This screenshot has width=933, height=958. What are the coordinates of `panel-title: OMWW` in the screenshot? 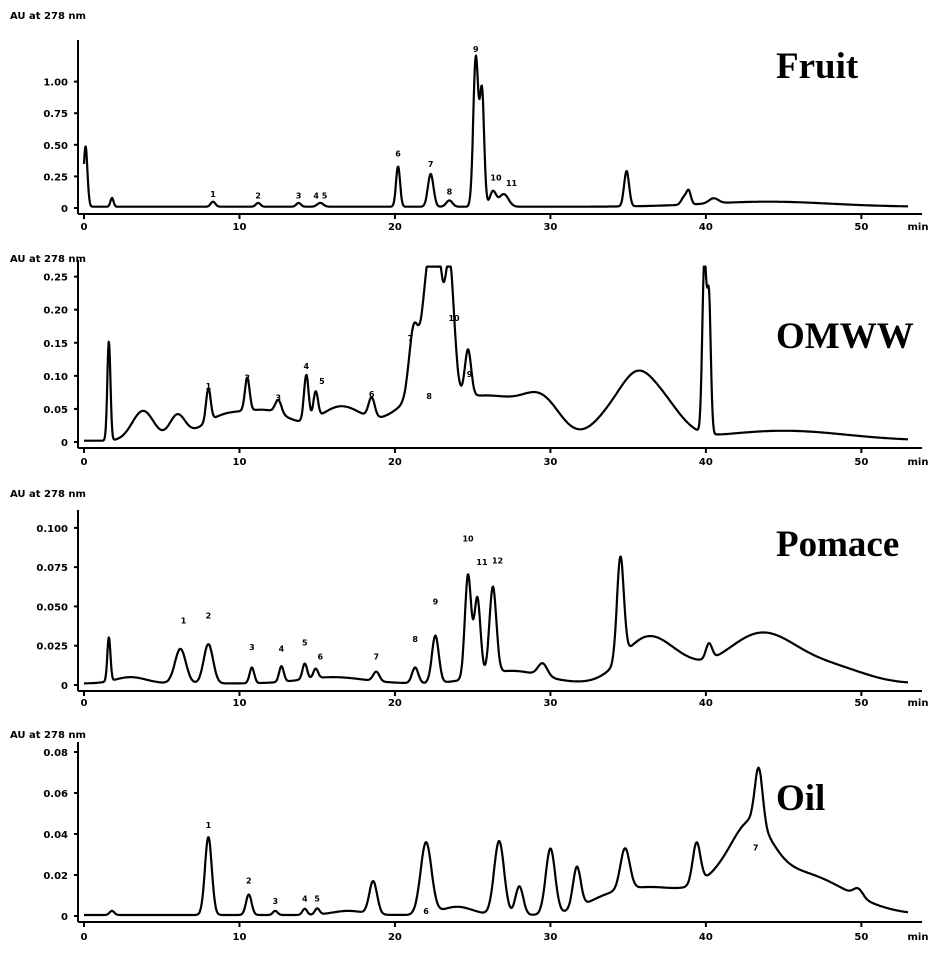 It's located at (845, 336).